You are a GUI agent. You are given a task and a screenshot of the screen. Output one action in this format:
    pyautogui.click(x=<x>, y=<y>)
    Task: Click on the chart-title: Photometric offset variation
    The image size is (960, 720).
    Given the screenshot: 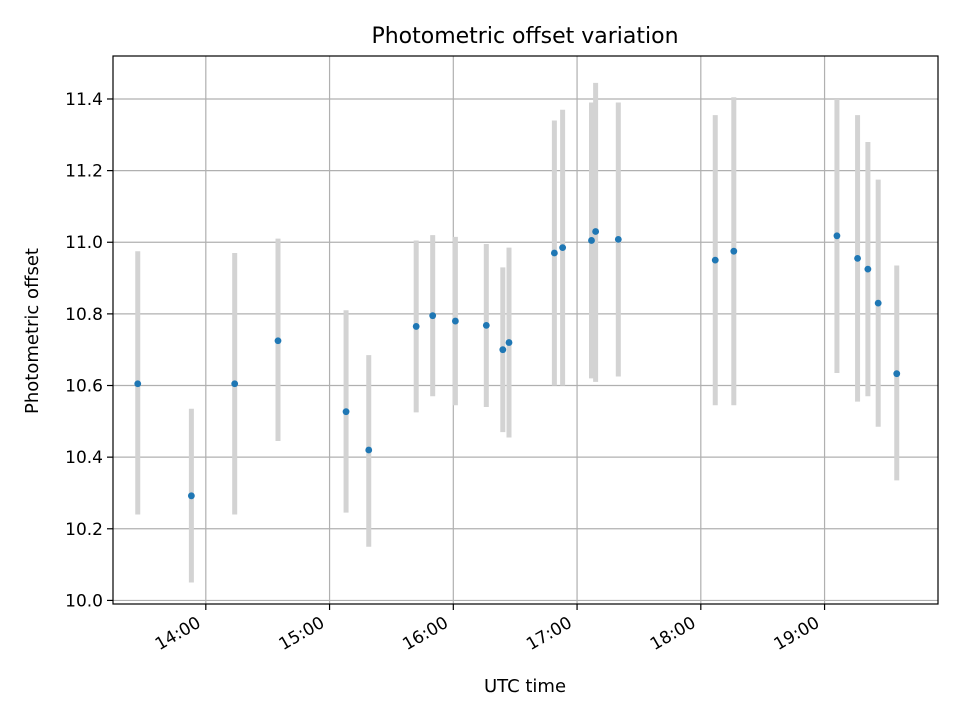 What is the action you would take?
    pyautogui.click(x=524, y=36)
    